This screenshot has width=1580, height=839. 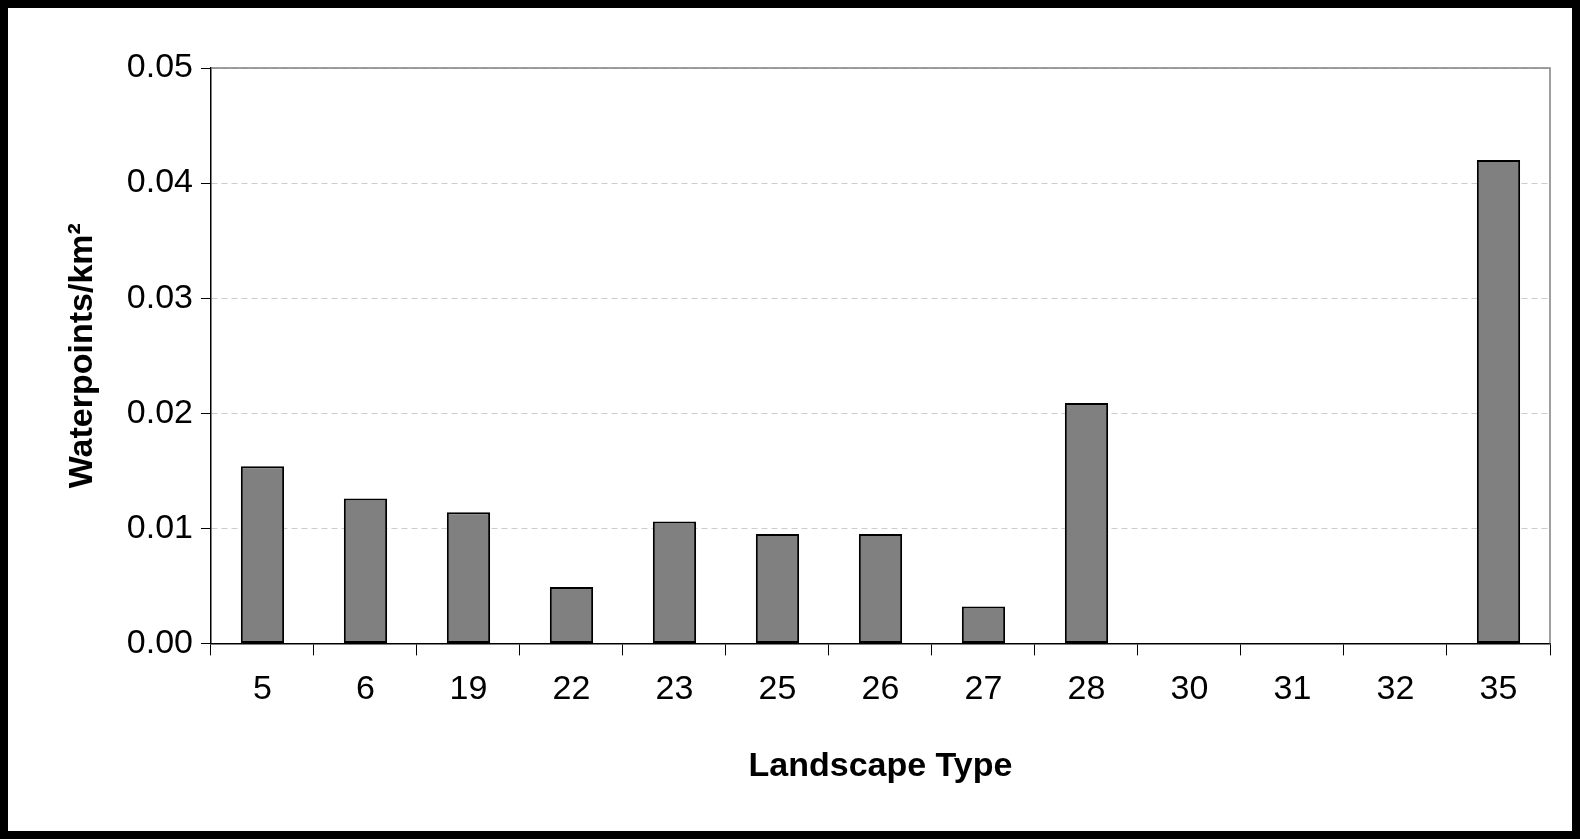 I want to click on x-tick-label: 25, so click(x=777, y=687).